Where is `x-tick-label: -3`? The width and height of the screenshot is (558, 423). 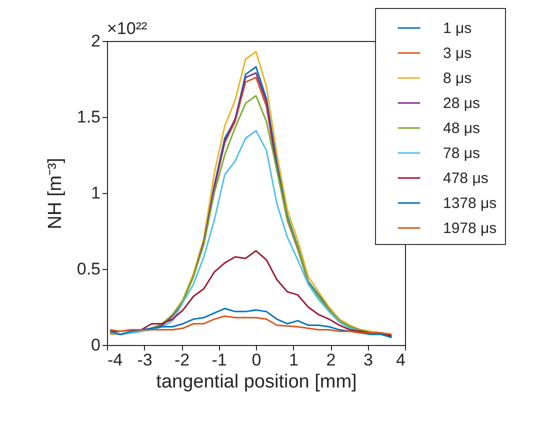 x-tick-label: -3 is located at coordinates (144, 360).